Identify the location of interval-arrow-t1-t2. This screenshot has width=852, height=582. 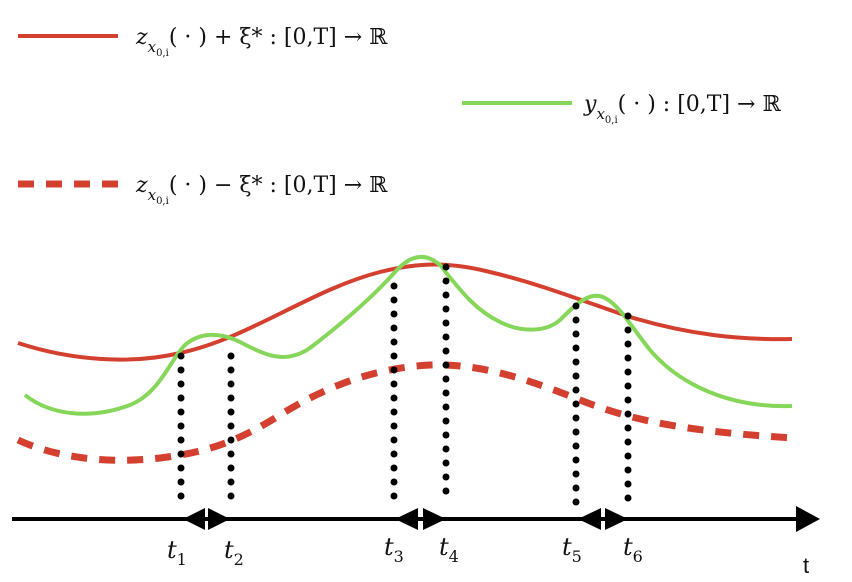
(206, 519).